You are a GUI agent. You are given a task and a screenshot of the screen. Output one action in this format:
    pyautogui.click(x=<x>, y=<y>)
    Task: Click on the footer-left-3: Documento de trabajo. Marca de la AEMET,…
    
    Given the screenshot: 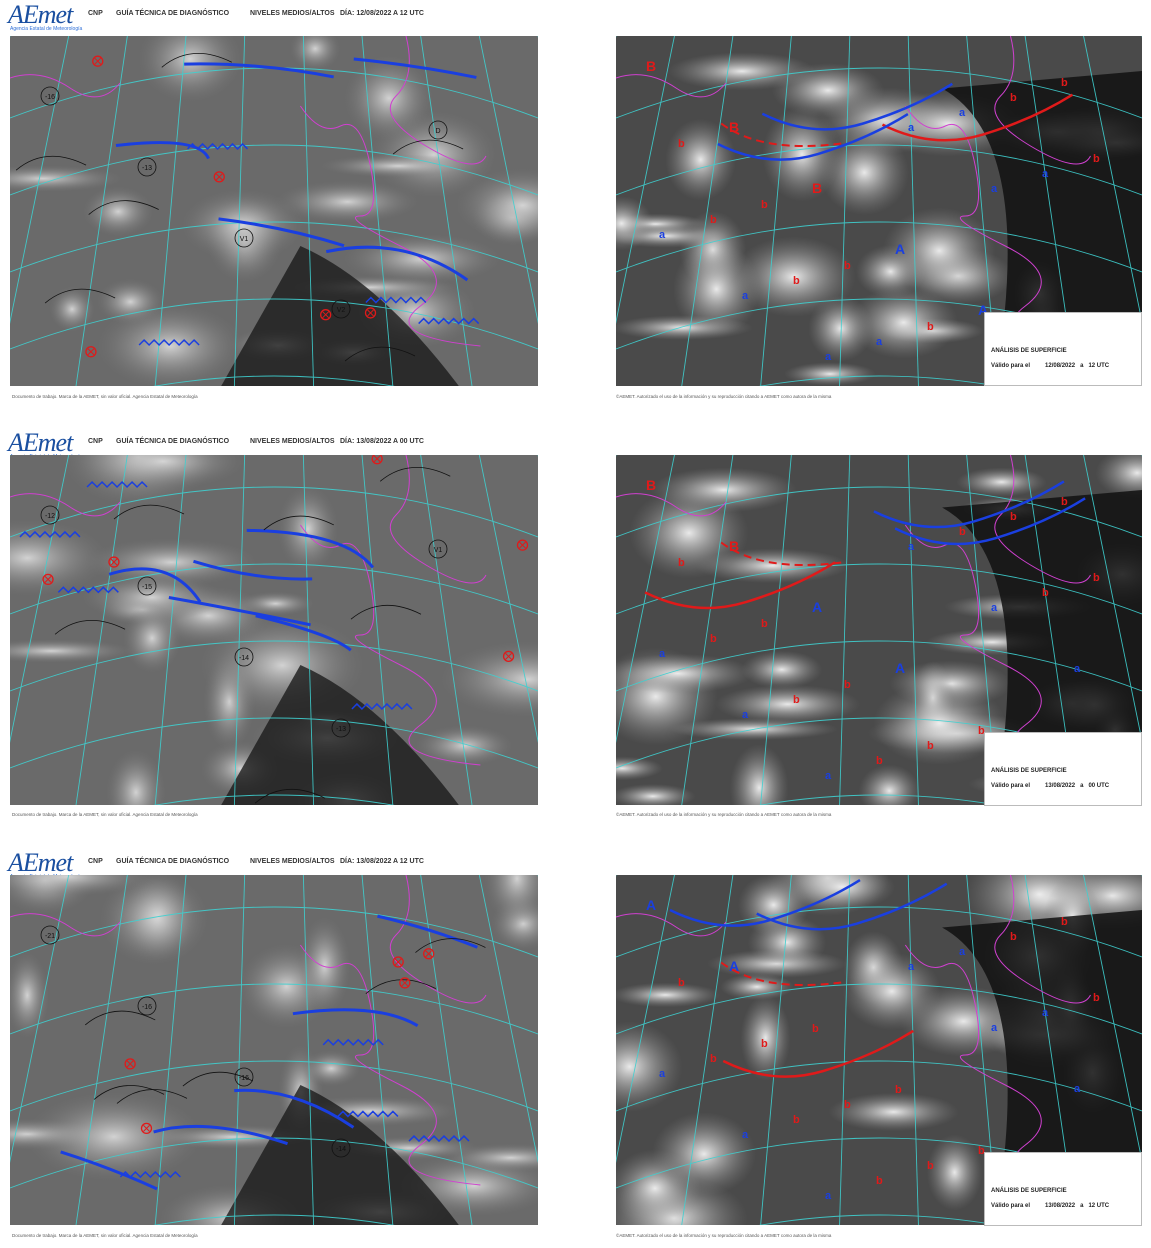 What is the action you would take?
    pyautogui.click(x=105, y=1235)
    